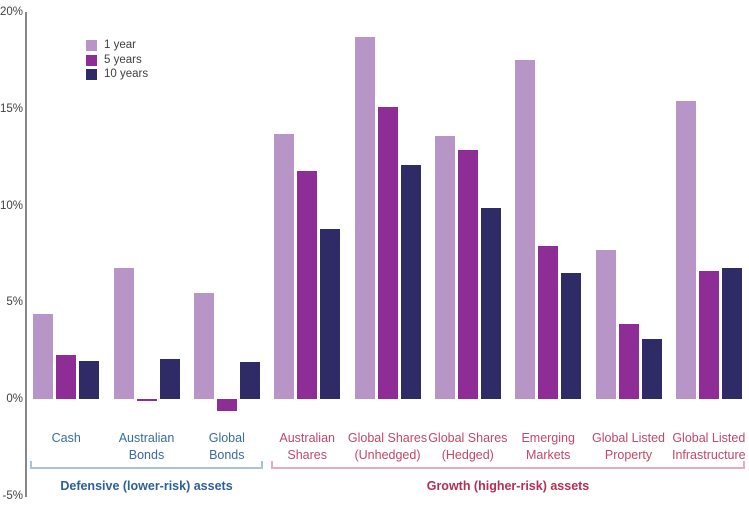 The image size is (749, 506). Describe the element at coordinates (12, 496) in the screenshot. I see `y-axis-tick-label: -5%` at that location.